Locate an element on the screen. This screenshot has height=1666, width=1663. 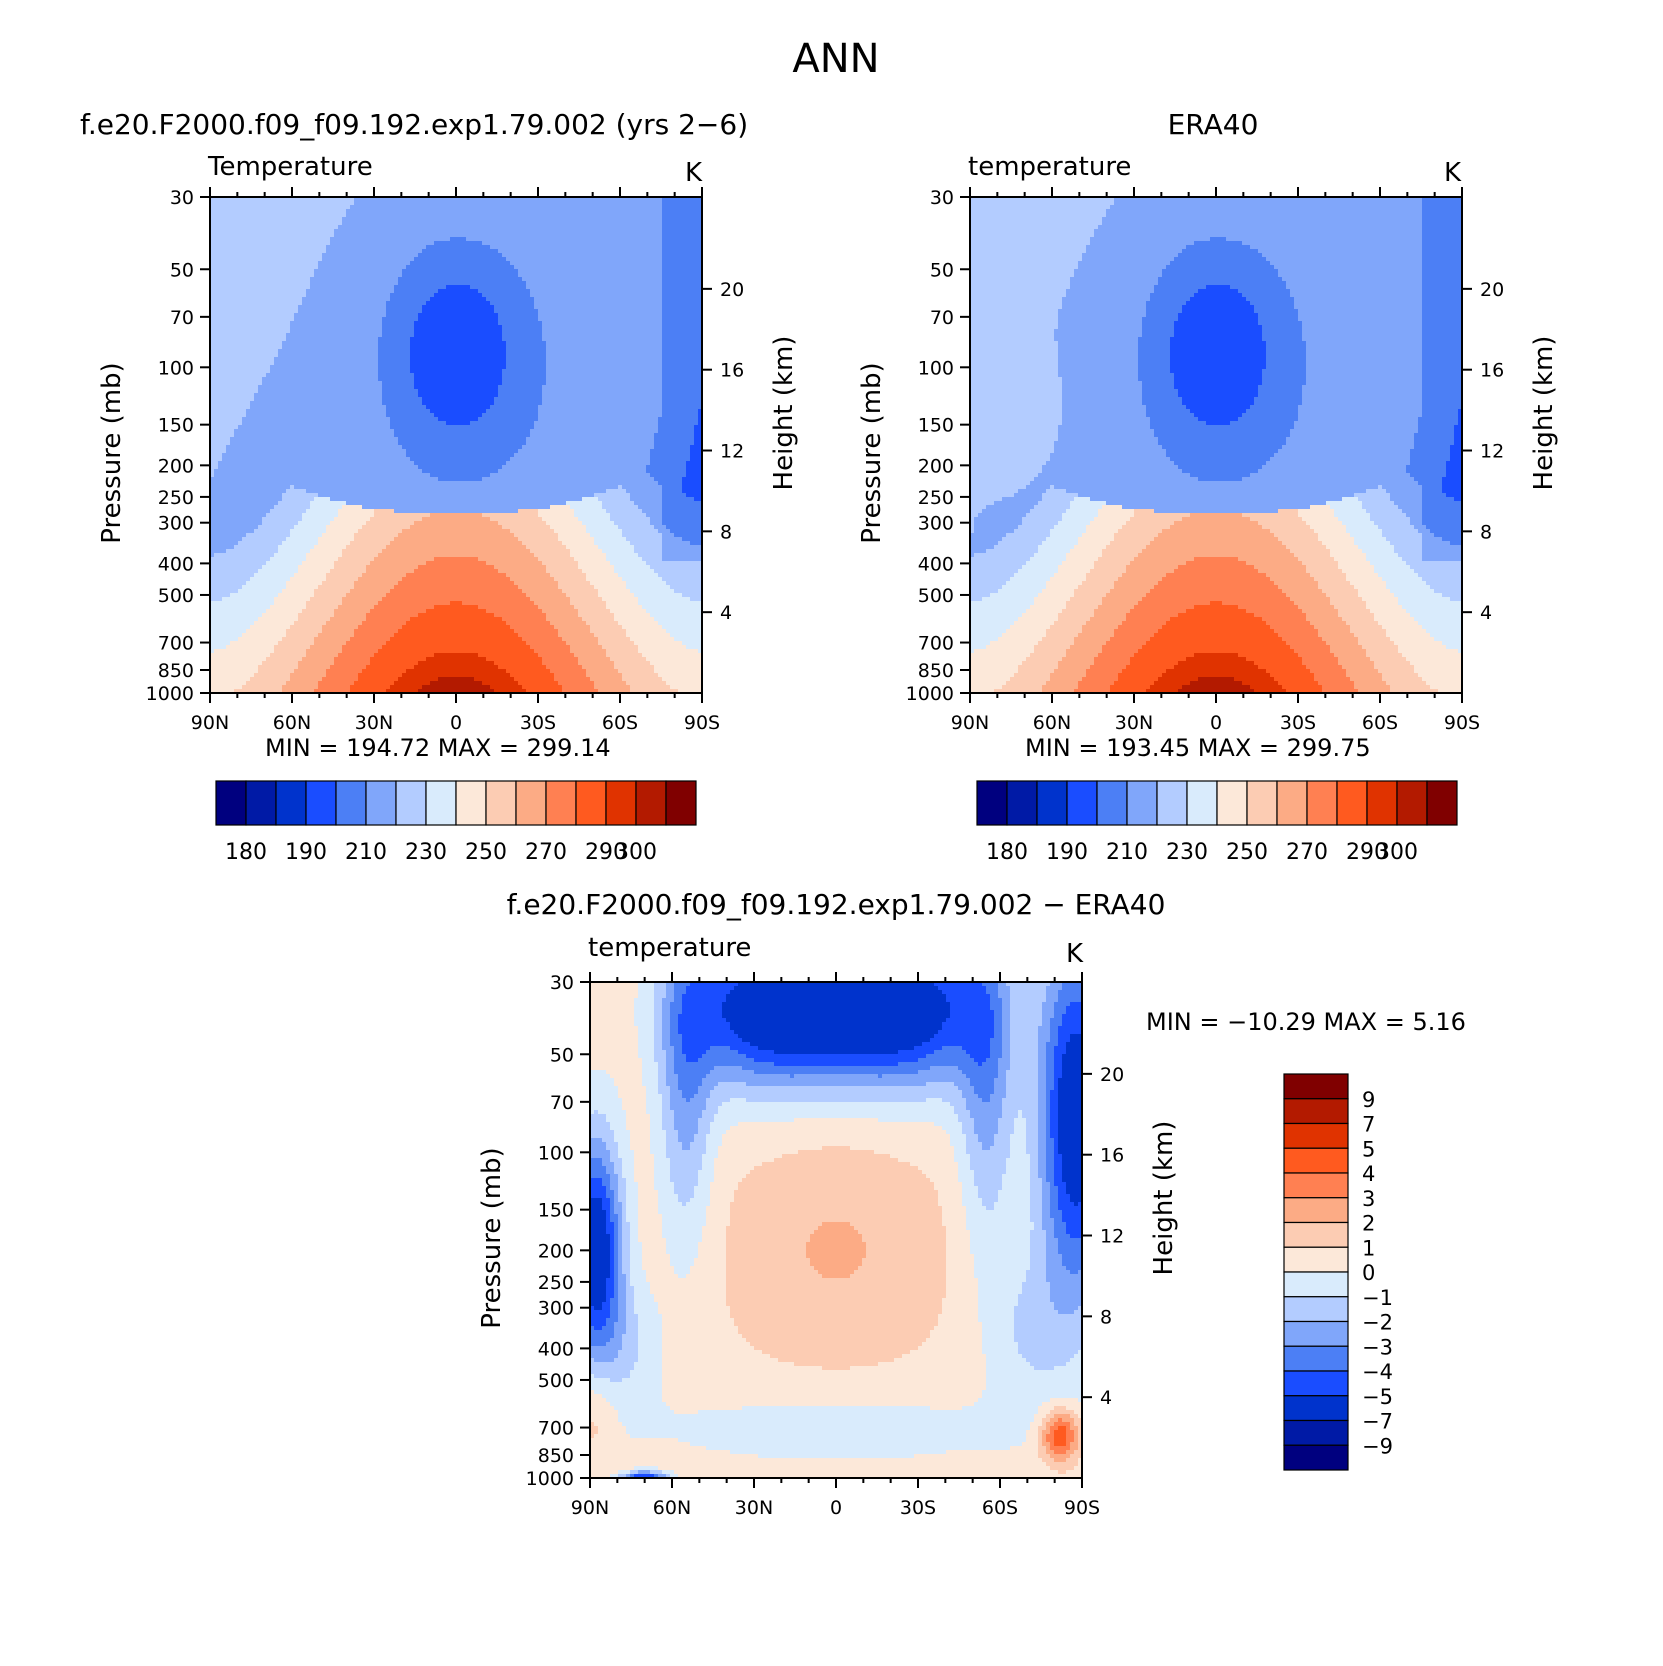
pressure-tick-label: 250 is located at coordinates (176, 498).